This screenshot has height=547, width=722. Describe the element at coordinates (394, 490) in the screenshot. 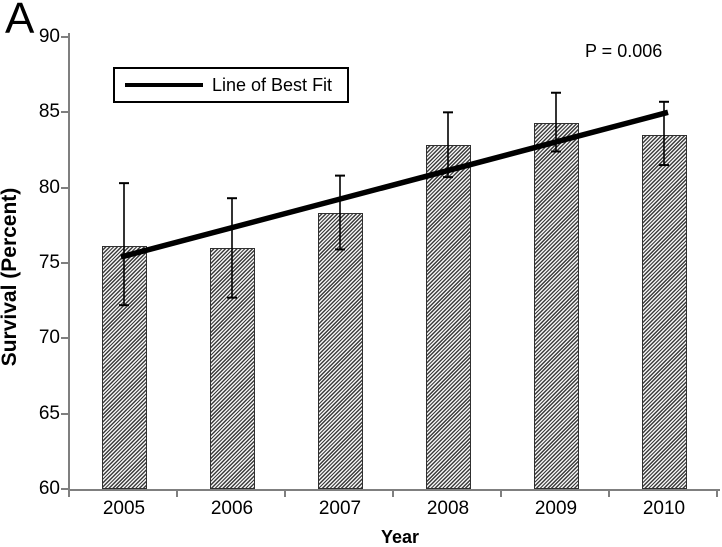

I see `x-axis-line` at that location.